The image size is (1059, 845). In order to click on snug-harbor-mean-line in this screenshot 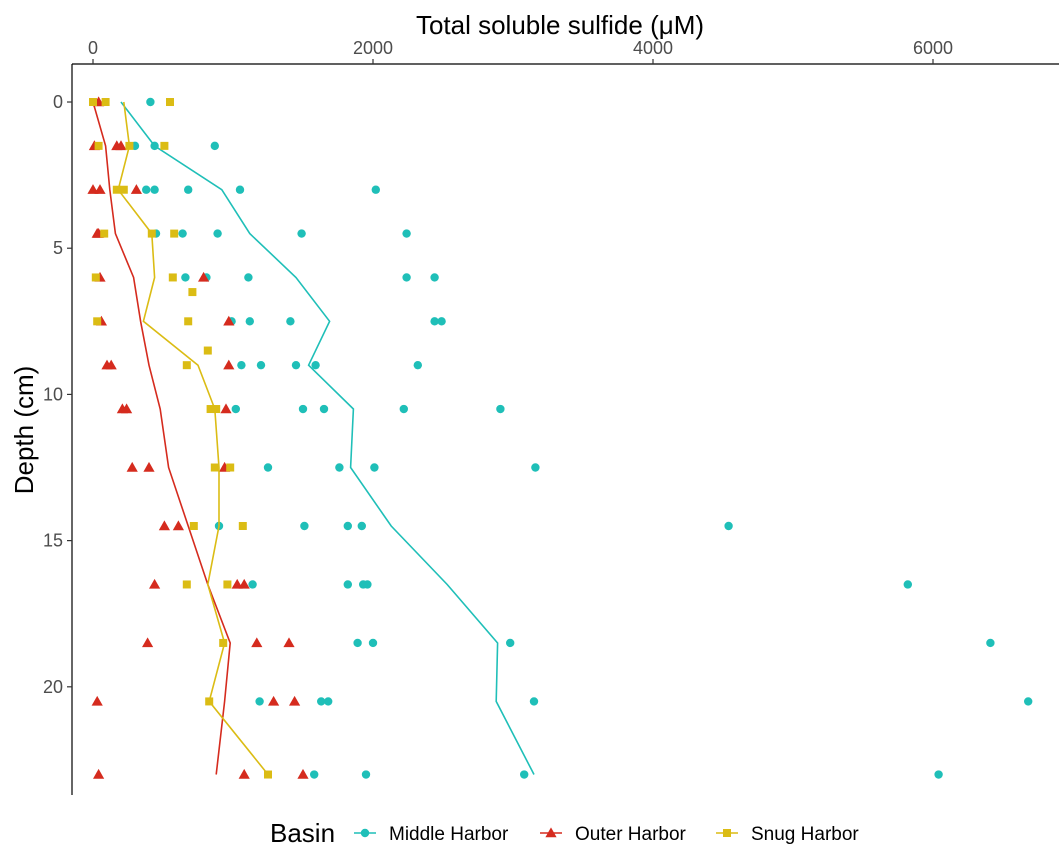, I will do `click(193, 438)`.